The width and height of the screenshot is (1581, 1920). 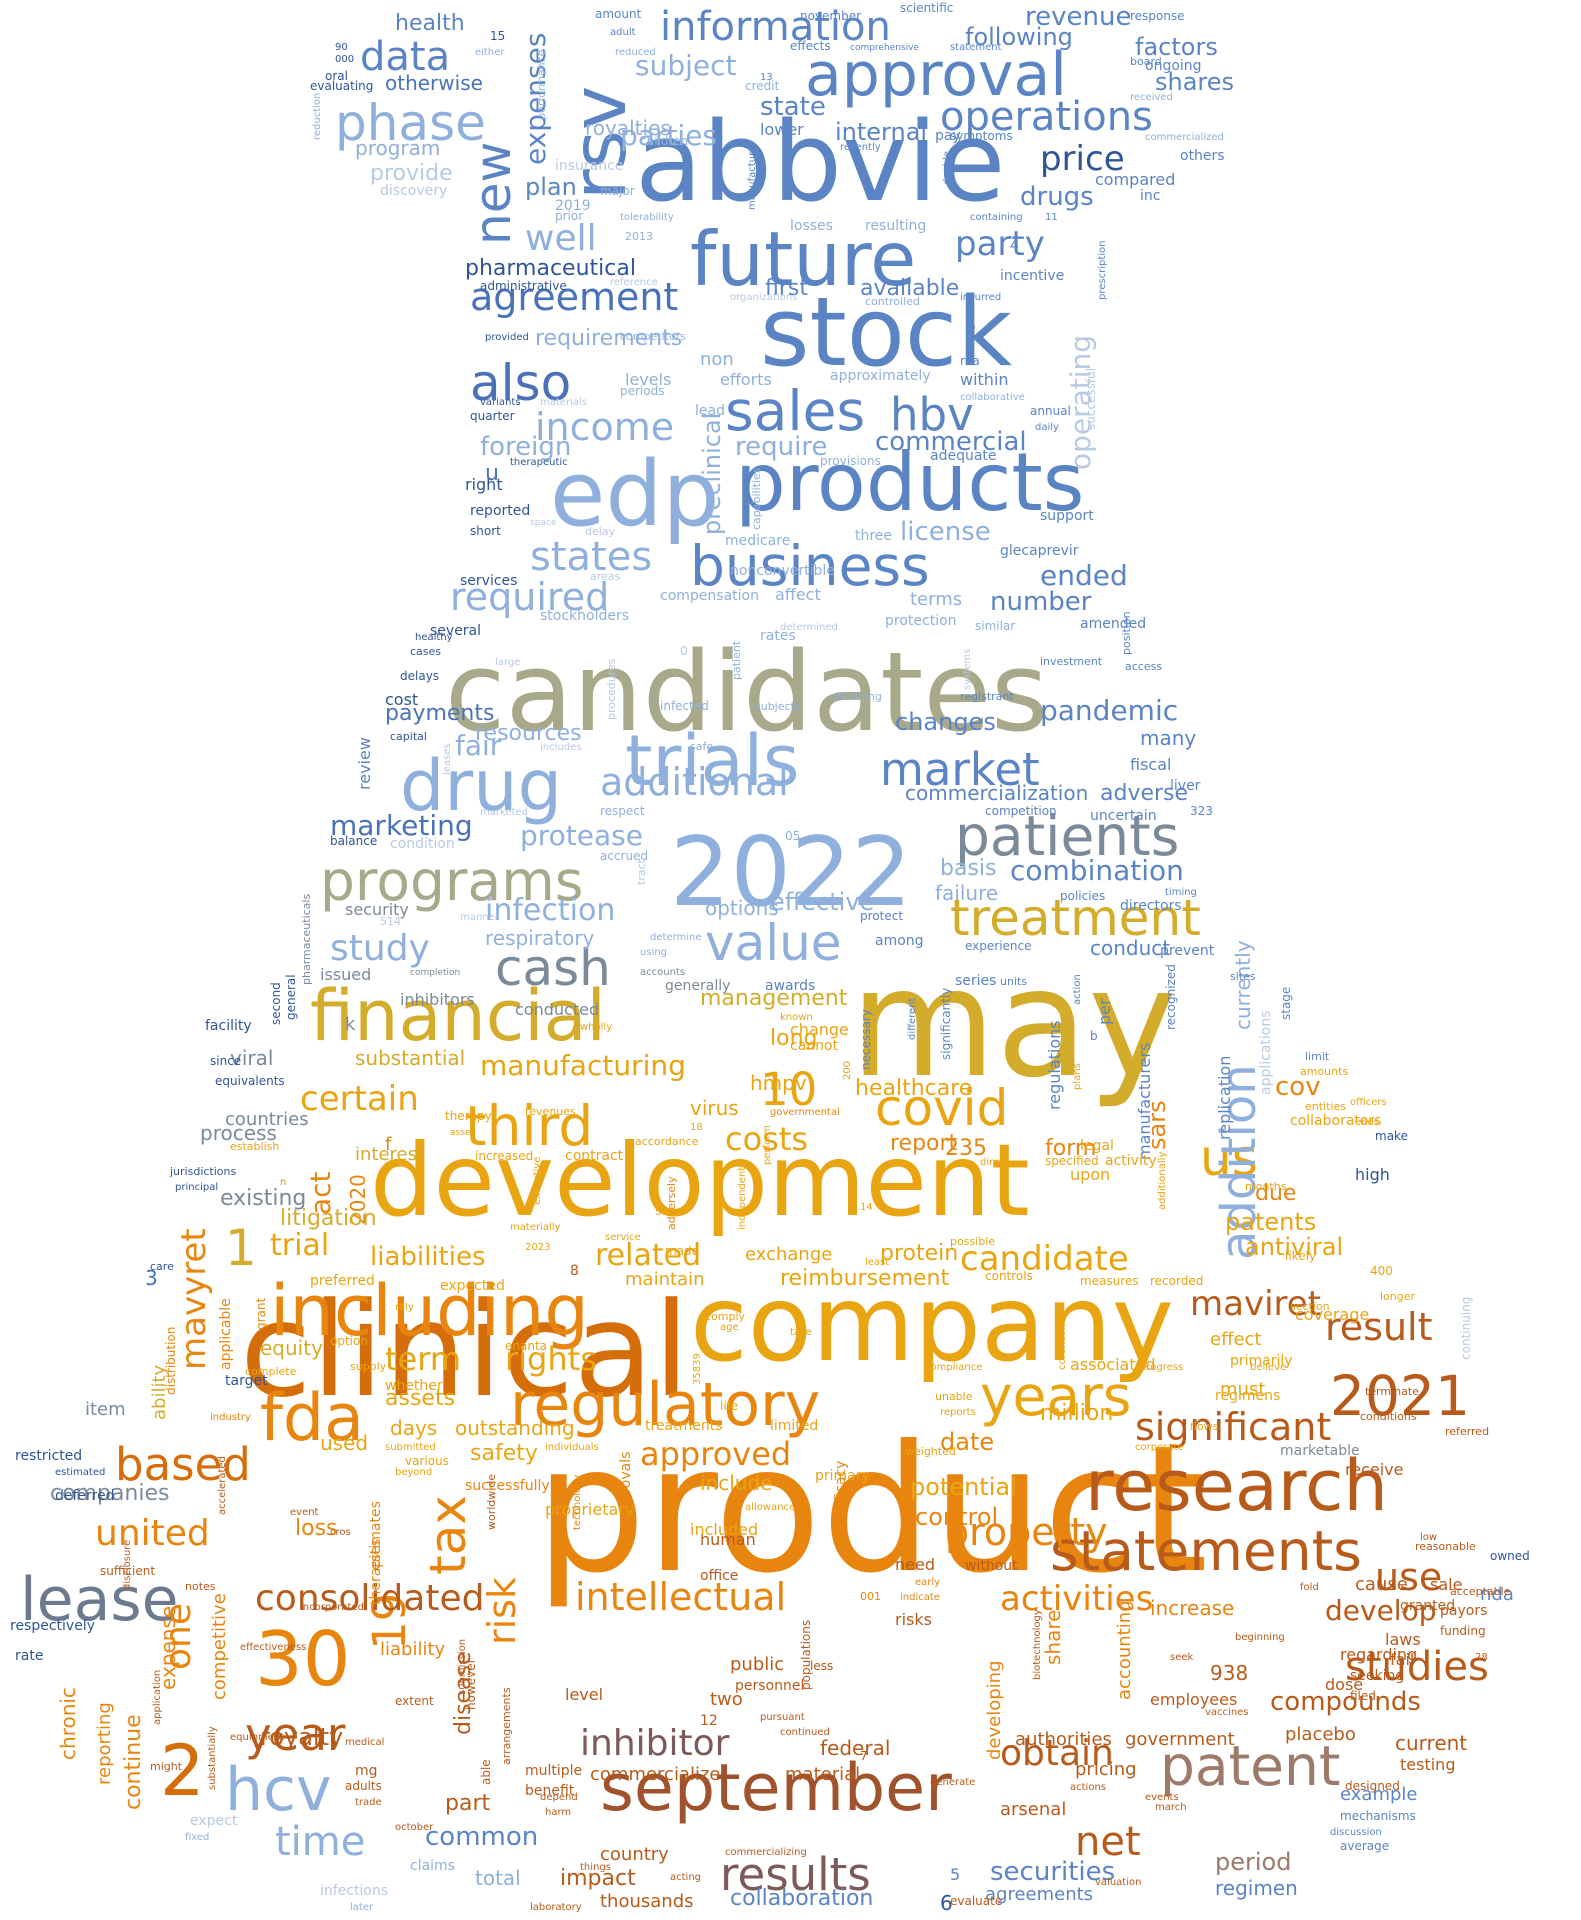 What do you see at coordinates (364, 763) in the screenshot?
I see `cloud-word: review` at bounding box center [364, 763].